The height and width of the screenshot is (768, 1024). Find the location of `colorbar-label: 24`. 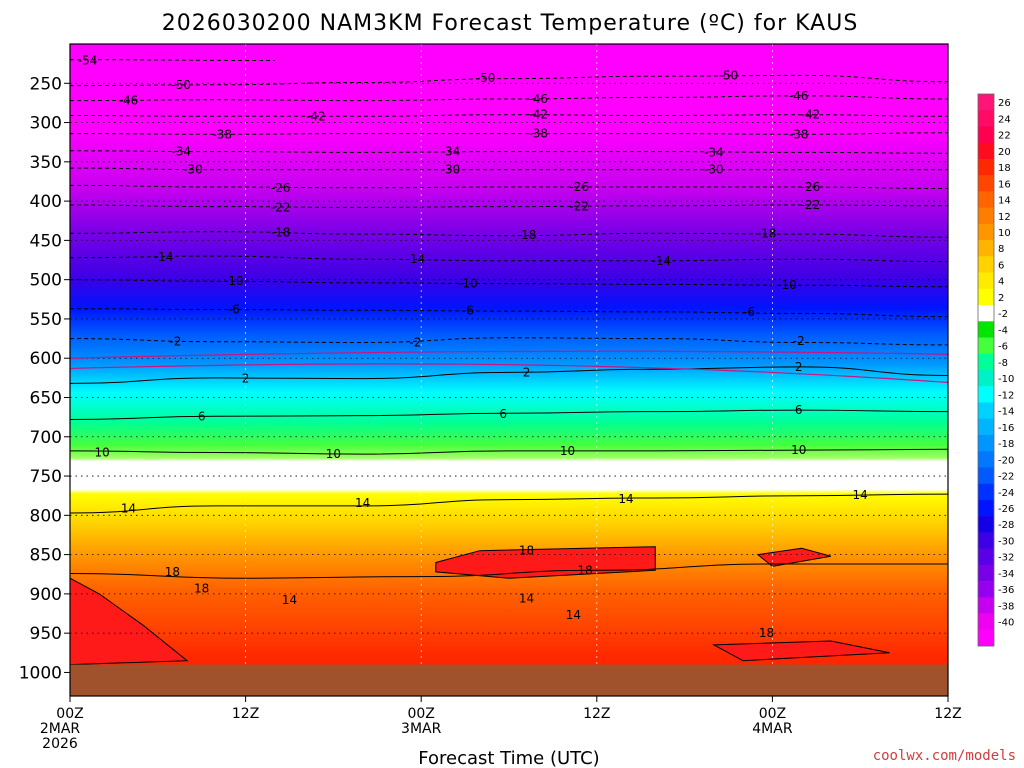

colorbar-label: 24 is located at coordinates (1004, 119).